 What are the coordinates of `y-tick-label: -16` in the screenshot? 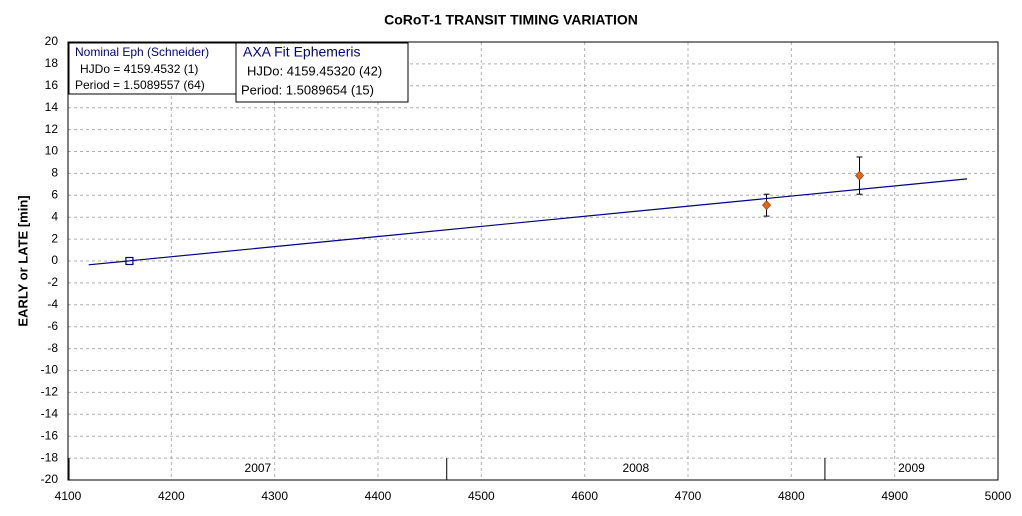 It's located at (50, 435).